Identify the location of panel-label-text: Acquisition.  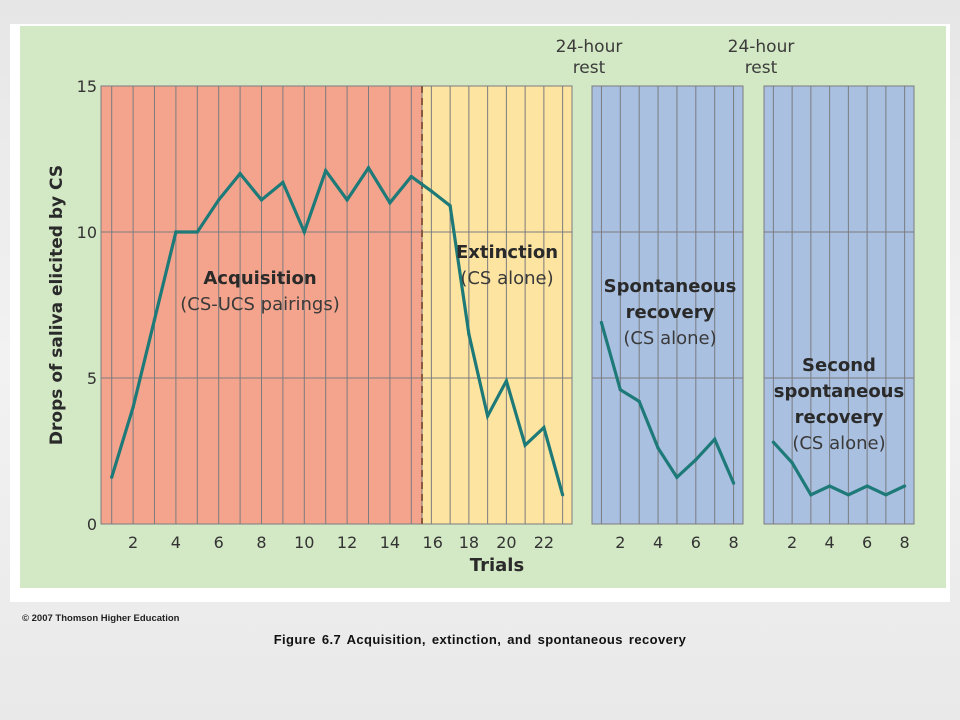
(259, 278).